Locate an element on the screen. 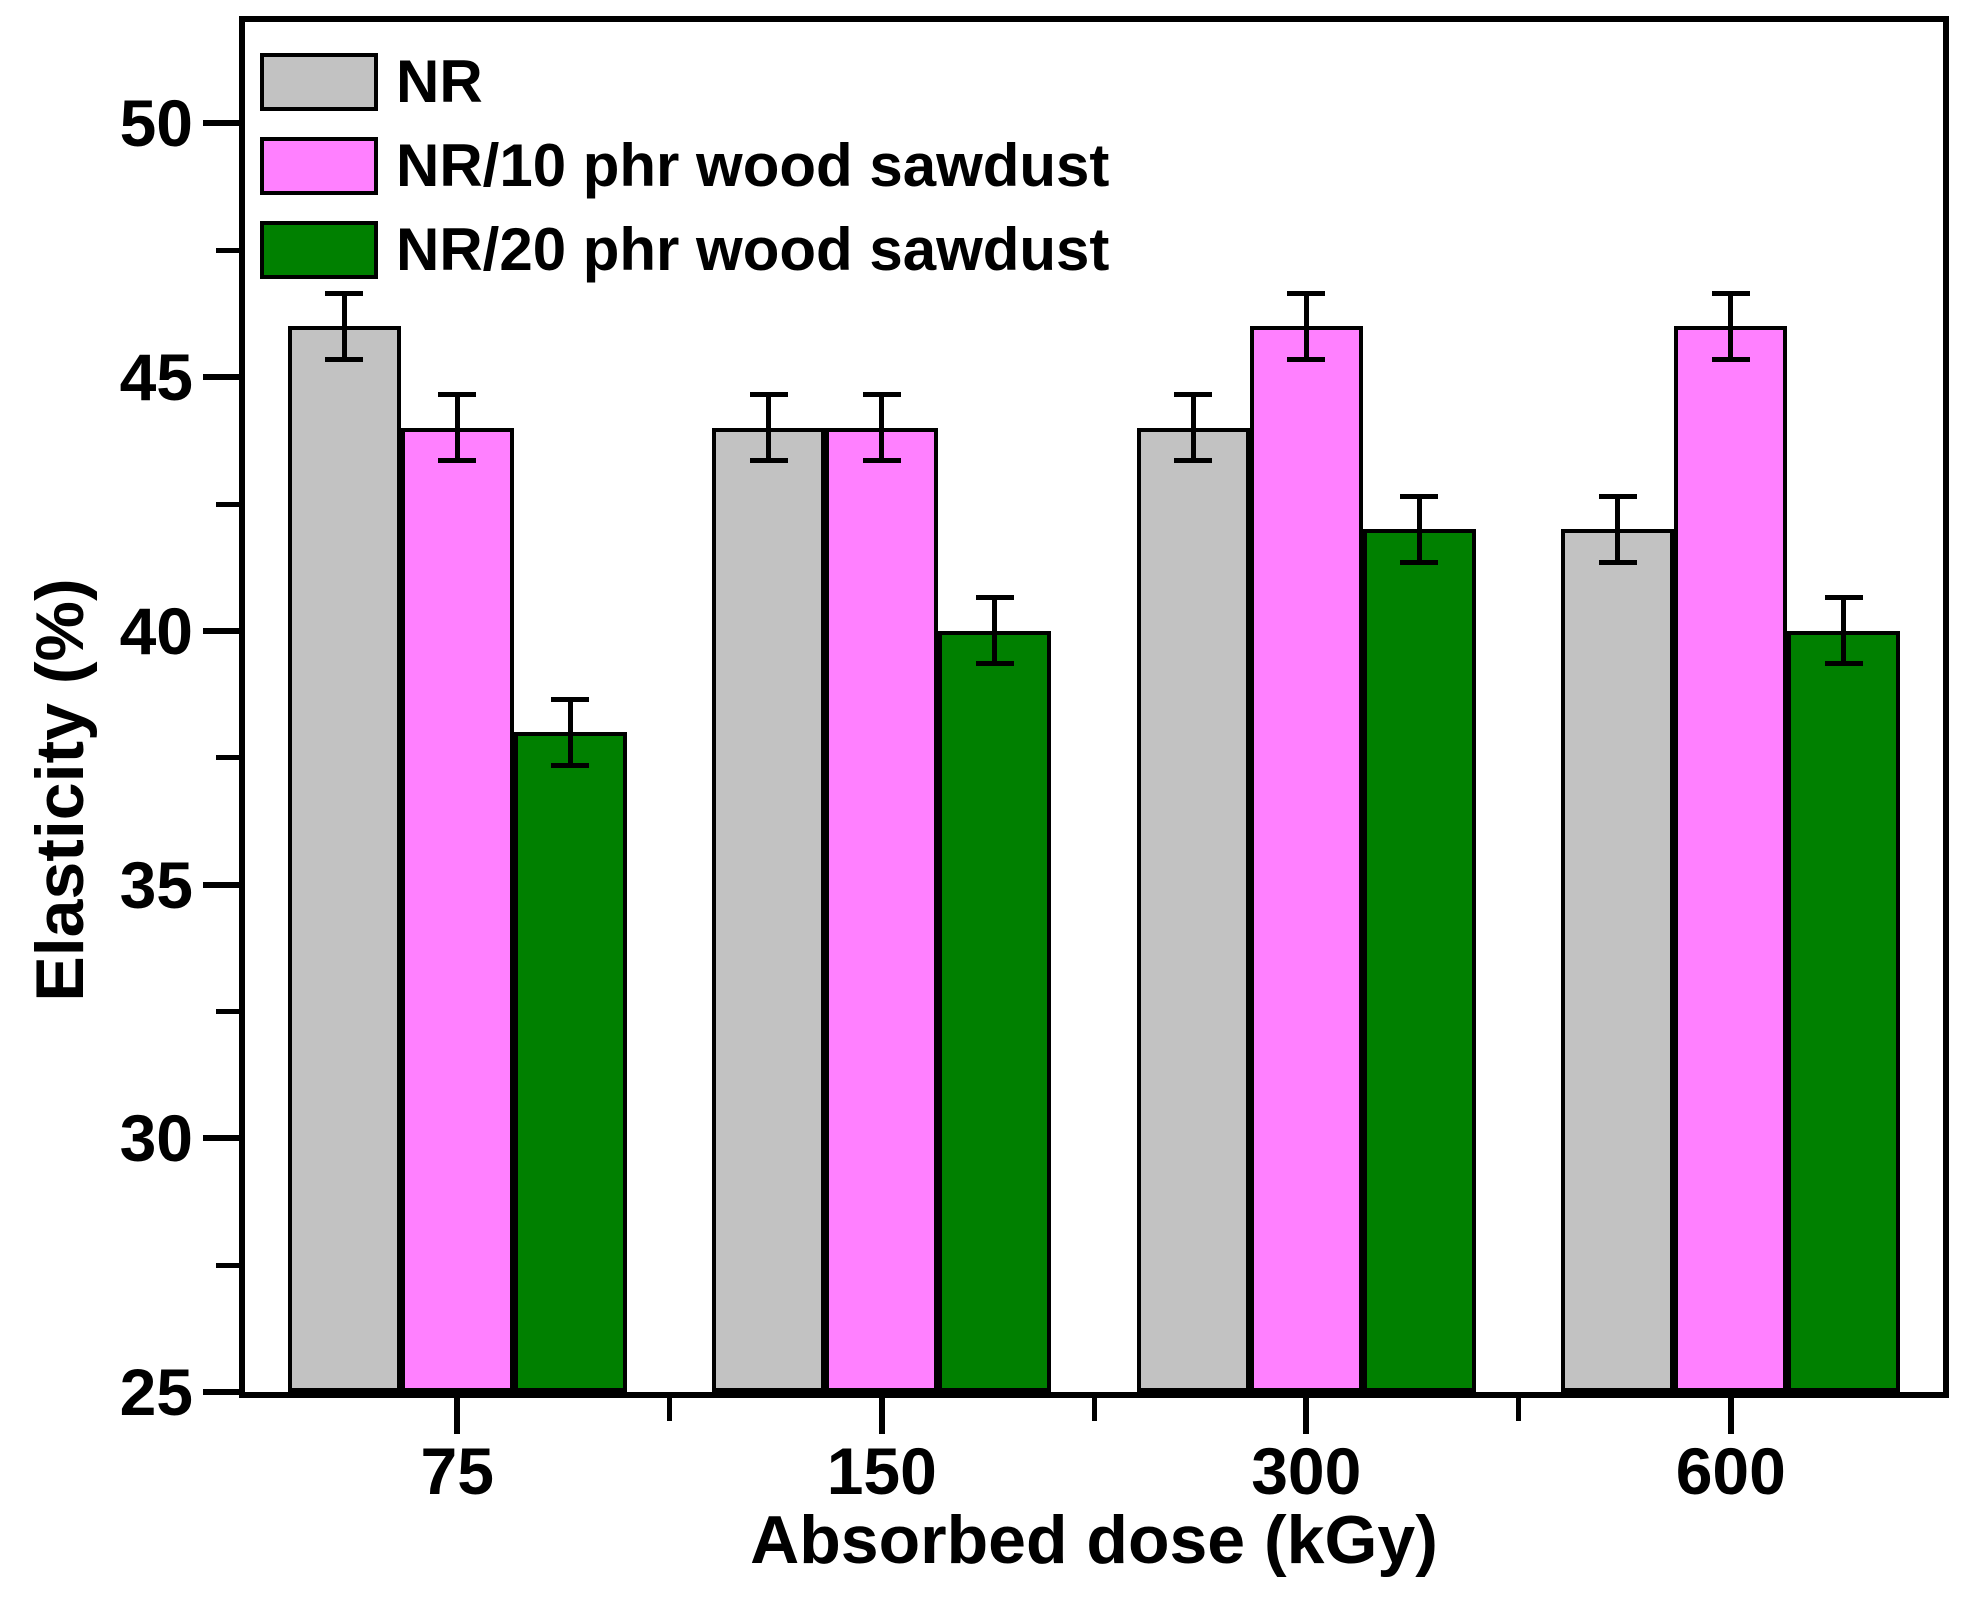 The image size is (1970, 1620). x-axis-tick-label: 600 is located at coordinates (1730, 1471).